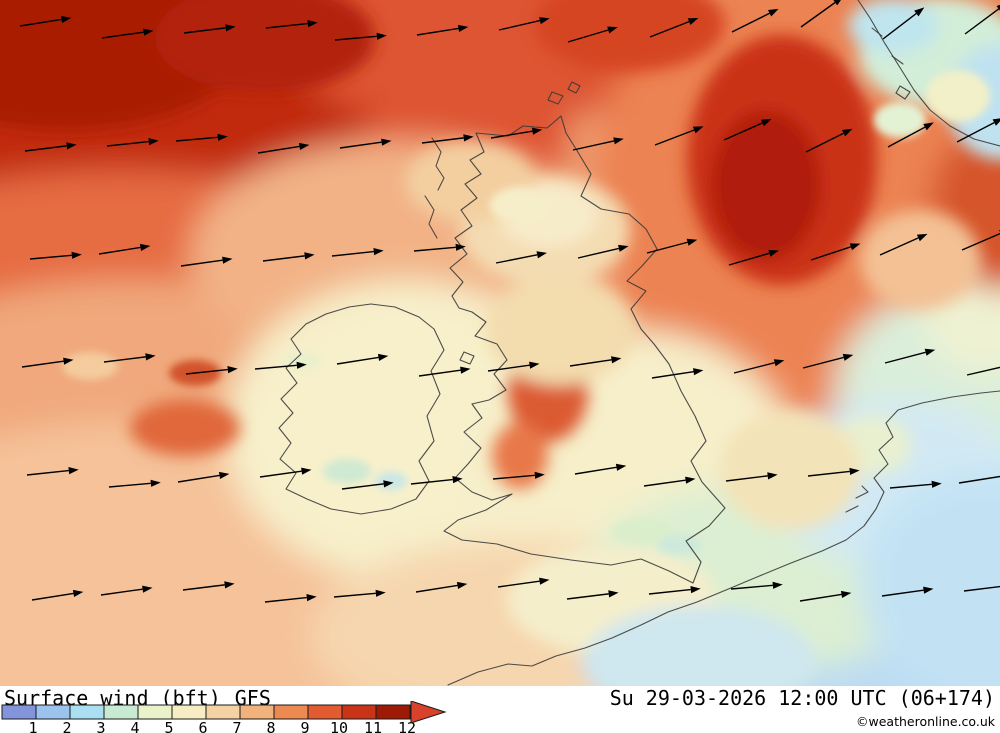 Image resolution: width=1000 pixels, height=733 pixels. I want to click on copyright-link: ©weatheronline.co.uk, so click(925, 721).